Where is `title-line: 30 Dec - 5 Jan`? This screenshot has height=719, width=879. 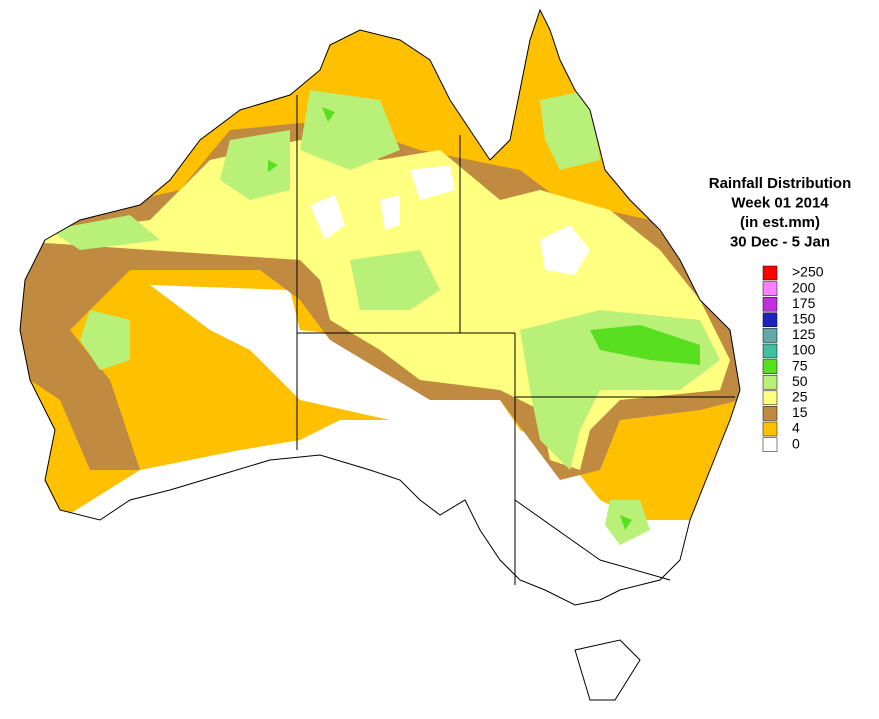
title-line: 30 Dec - 5 Jan is located at coordinates (780, 241).